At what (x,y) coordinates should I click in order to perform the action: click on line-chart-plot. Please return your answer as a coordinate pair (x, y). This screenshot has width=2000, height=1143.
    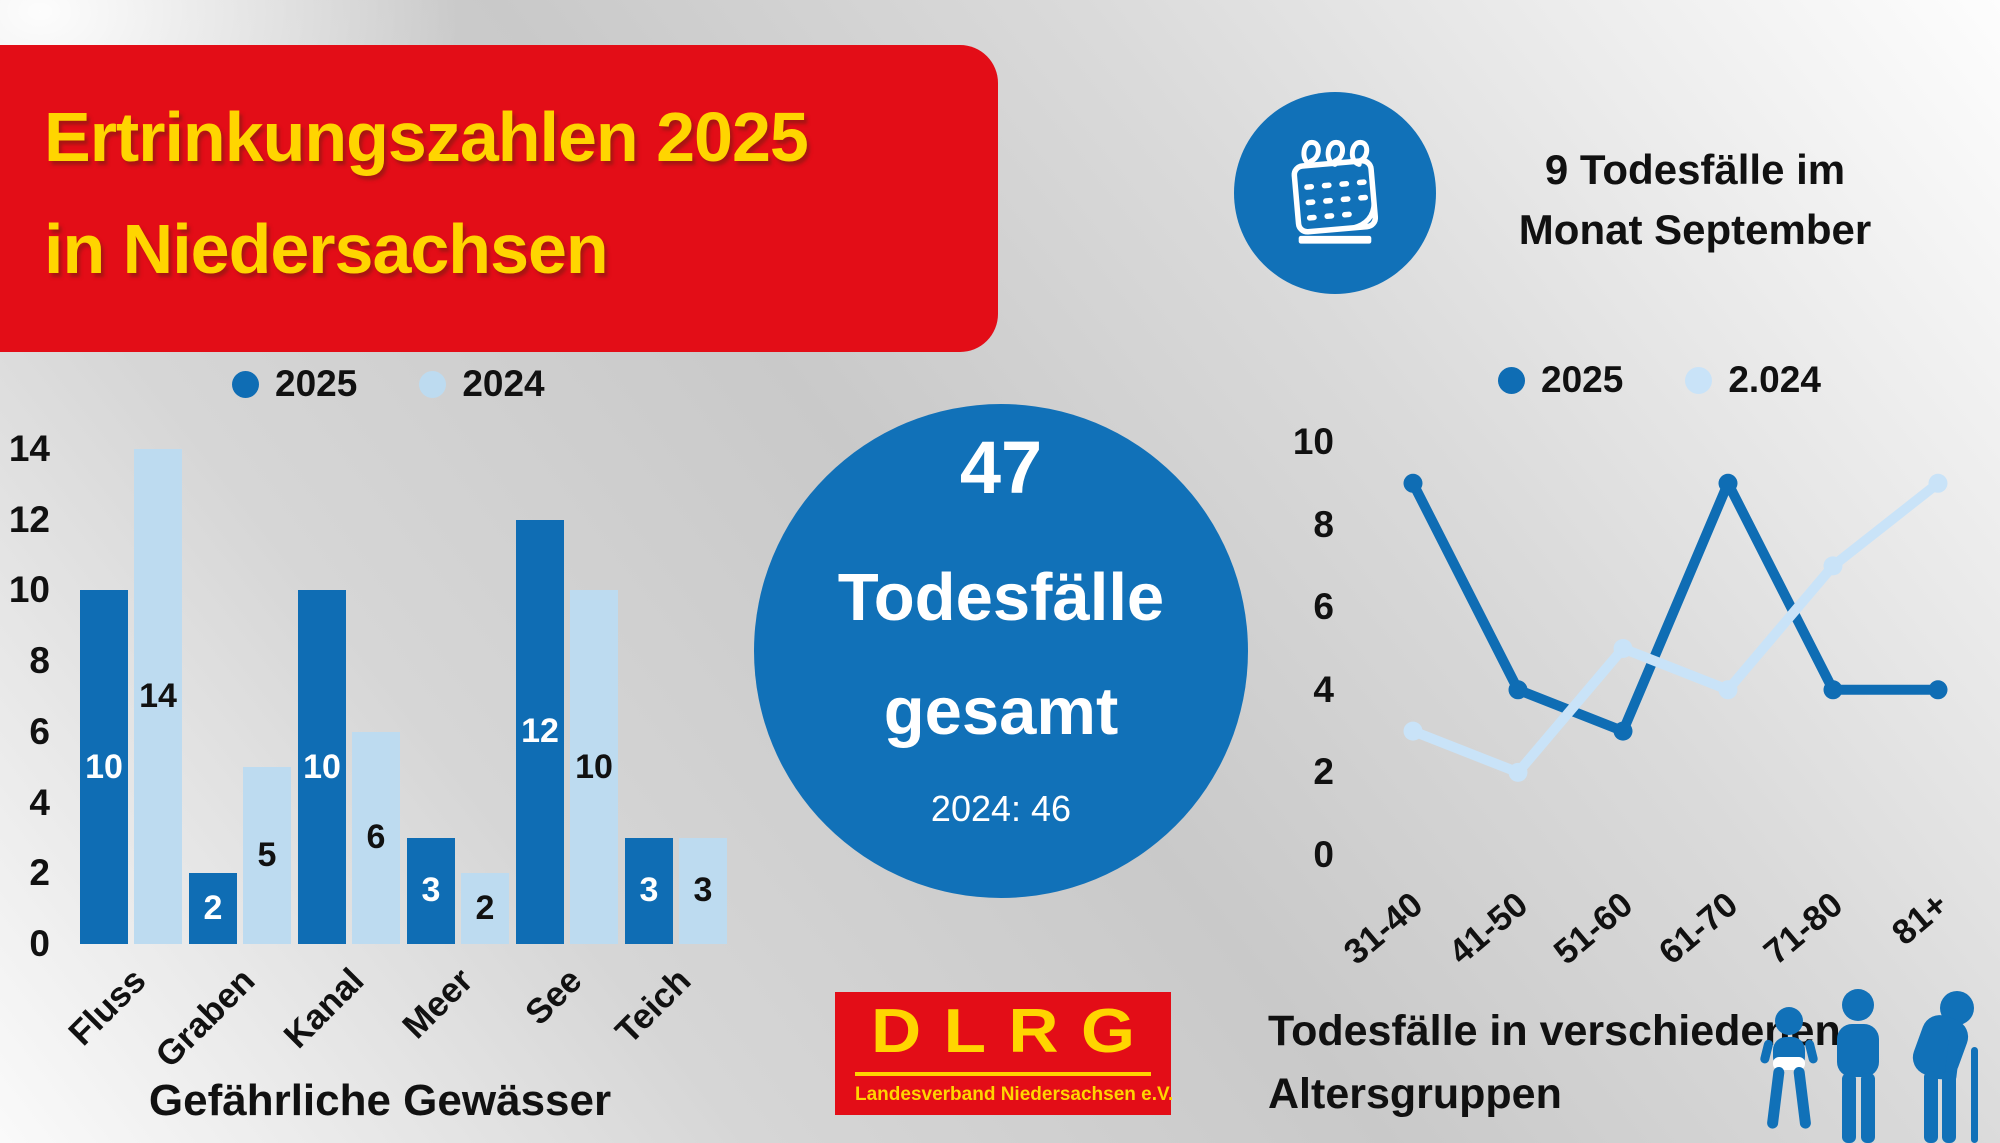
    Looking at the image, I should click on (1675, 627).